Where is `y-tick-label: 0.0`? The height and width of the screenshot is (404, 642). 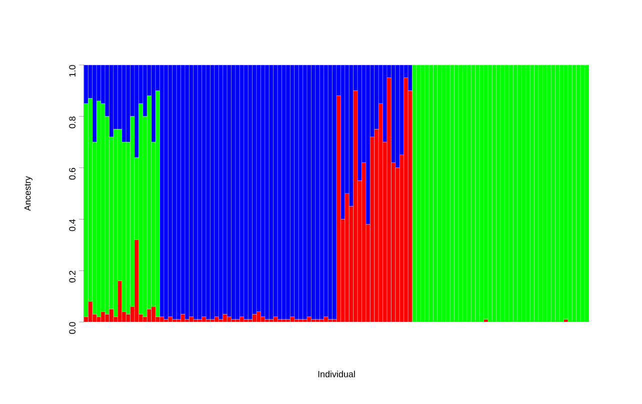 y-tick-label: 0.0 is located at coordinates (72, 328).